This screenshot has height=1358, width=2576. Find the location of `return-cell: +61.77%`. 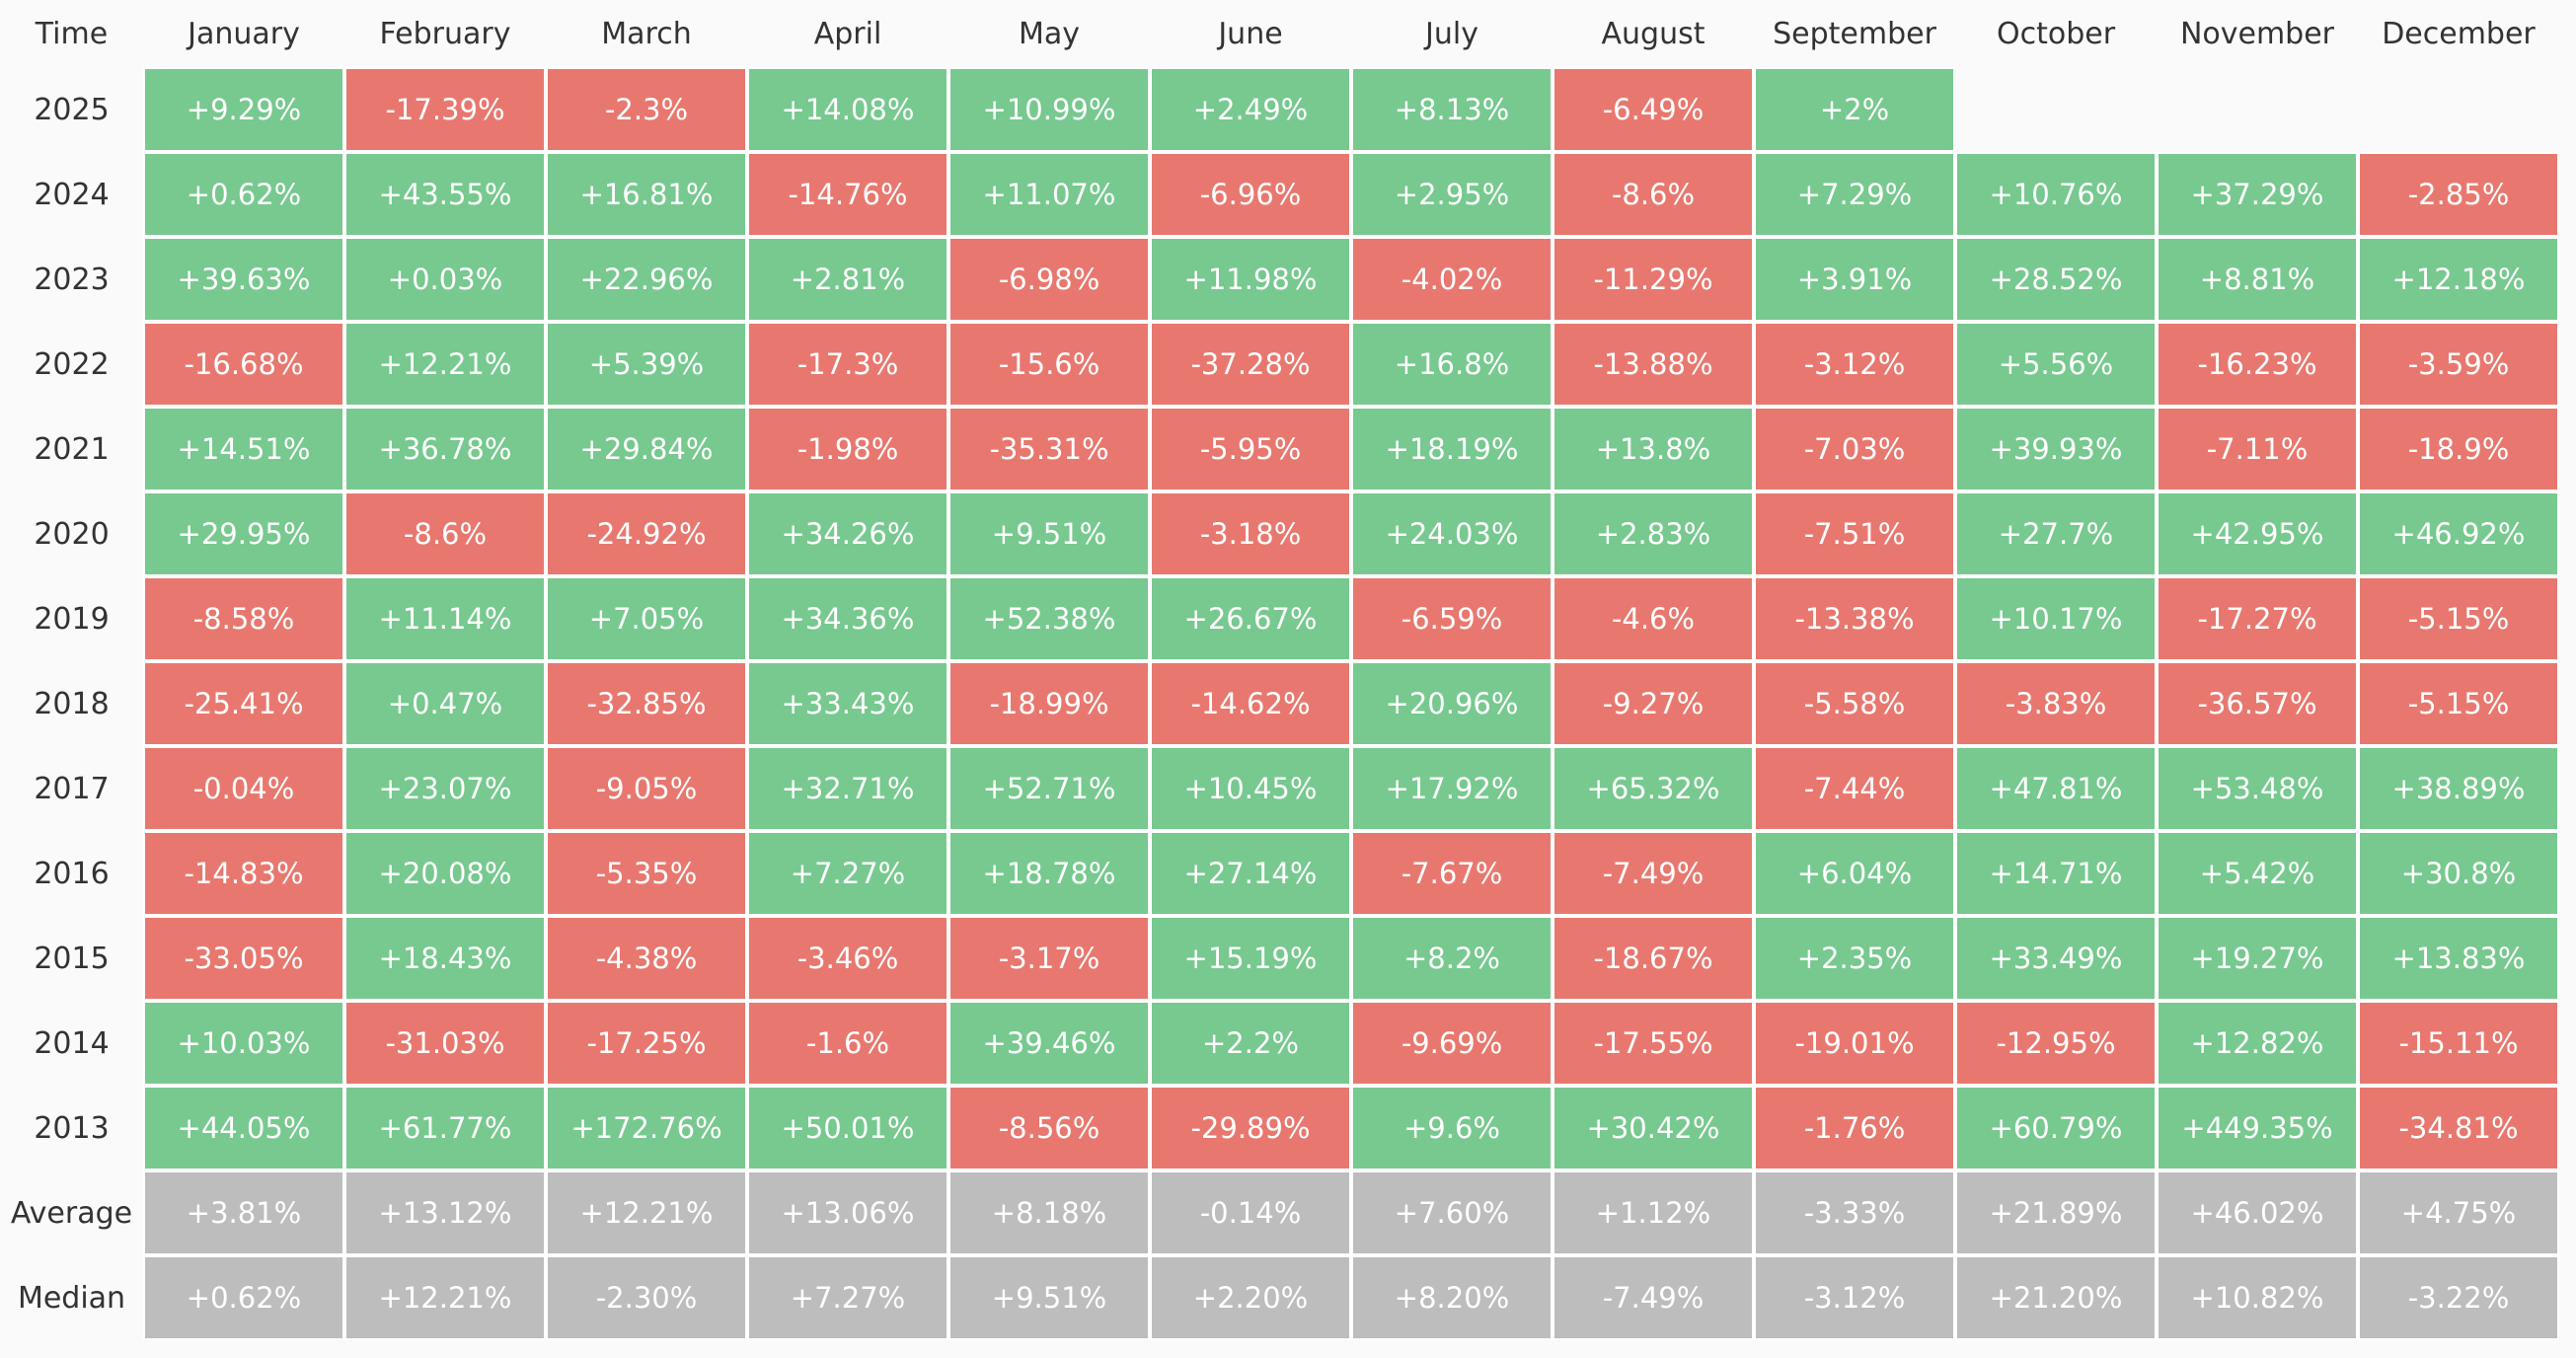

return-cell: +61.77% is located at coordinates (445, 1128).